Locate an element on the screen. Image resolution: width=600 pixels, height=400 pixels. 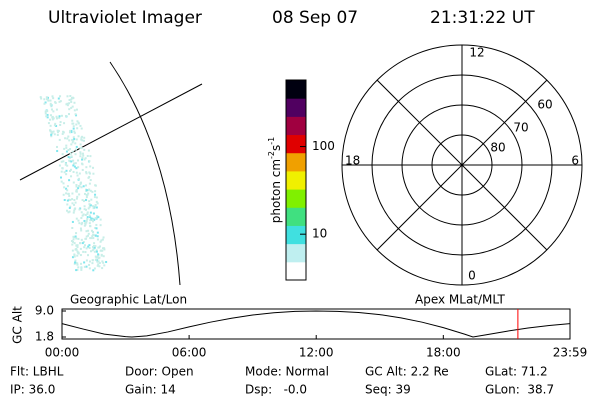
mlt-line is located at coordinates (462, 165).